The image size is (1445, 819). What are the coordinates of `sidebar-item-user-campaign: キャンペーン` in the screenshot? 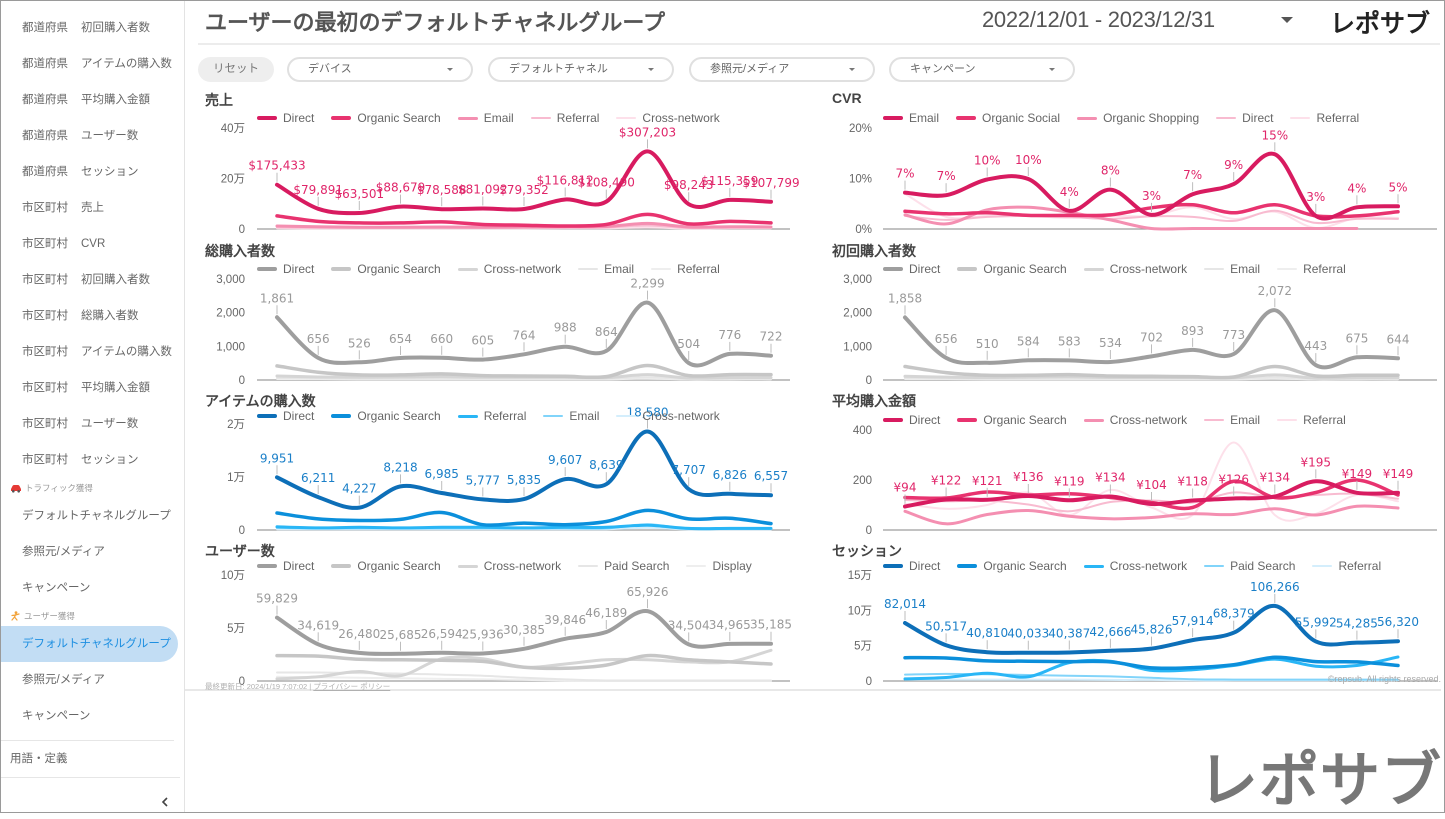 It's located at (56, 716).